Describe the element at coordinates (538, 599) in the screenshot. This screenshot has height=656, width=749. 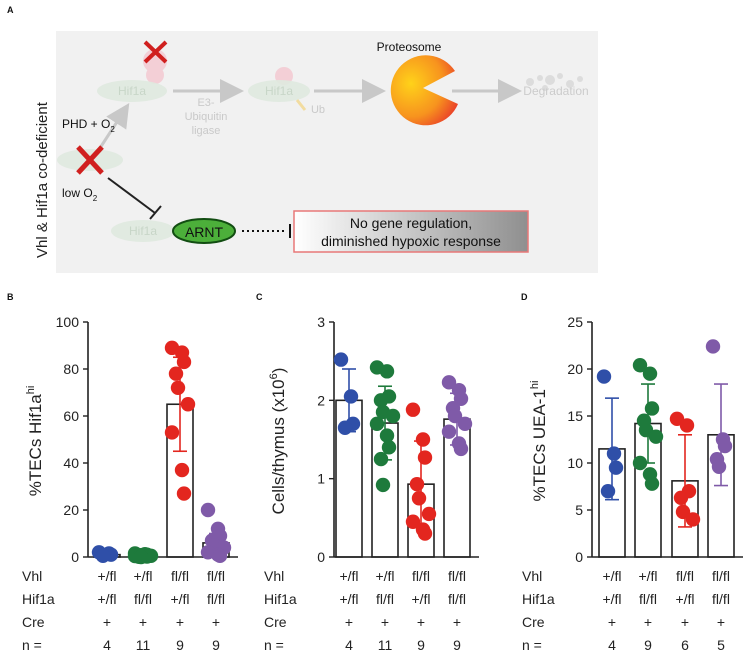
I see `row-label-hif1a: Hif1a` at that location.